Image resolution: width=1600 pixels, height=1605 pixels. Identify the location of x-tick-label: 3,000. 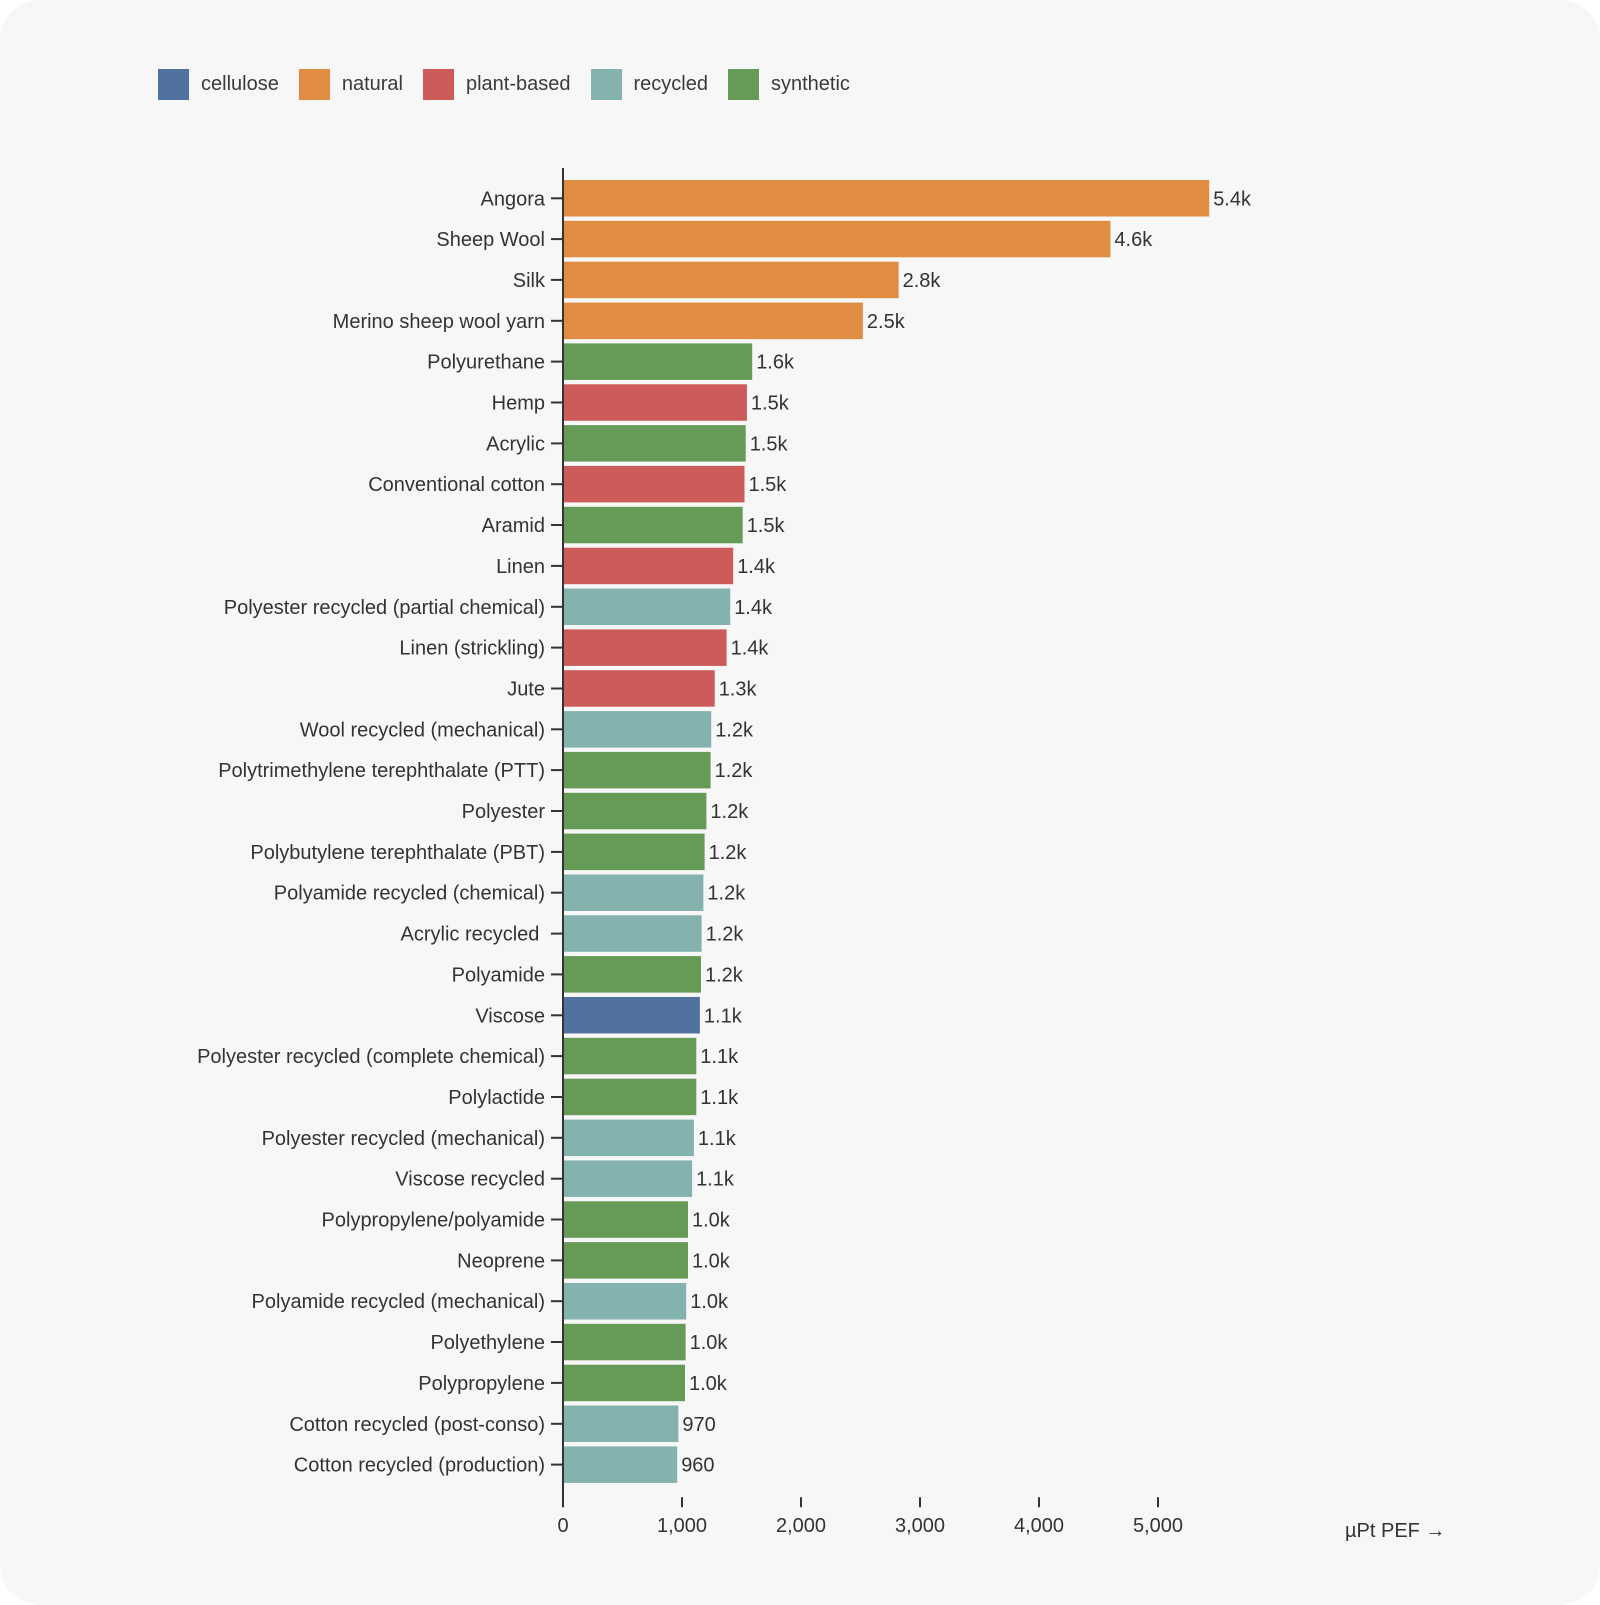
(920, 1526).